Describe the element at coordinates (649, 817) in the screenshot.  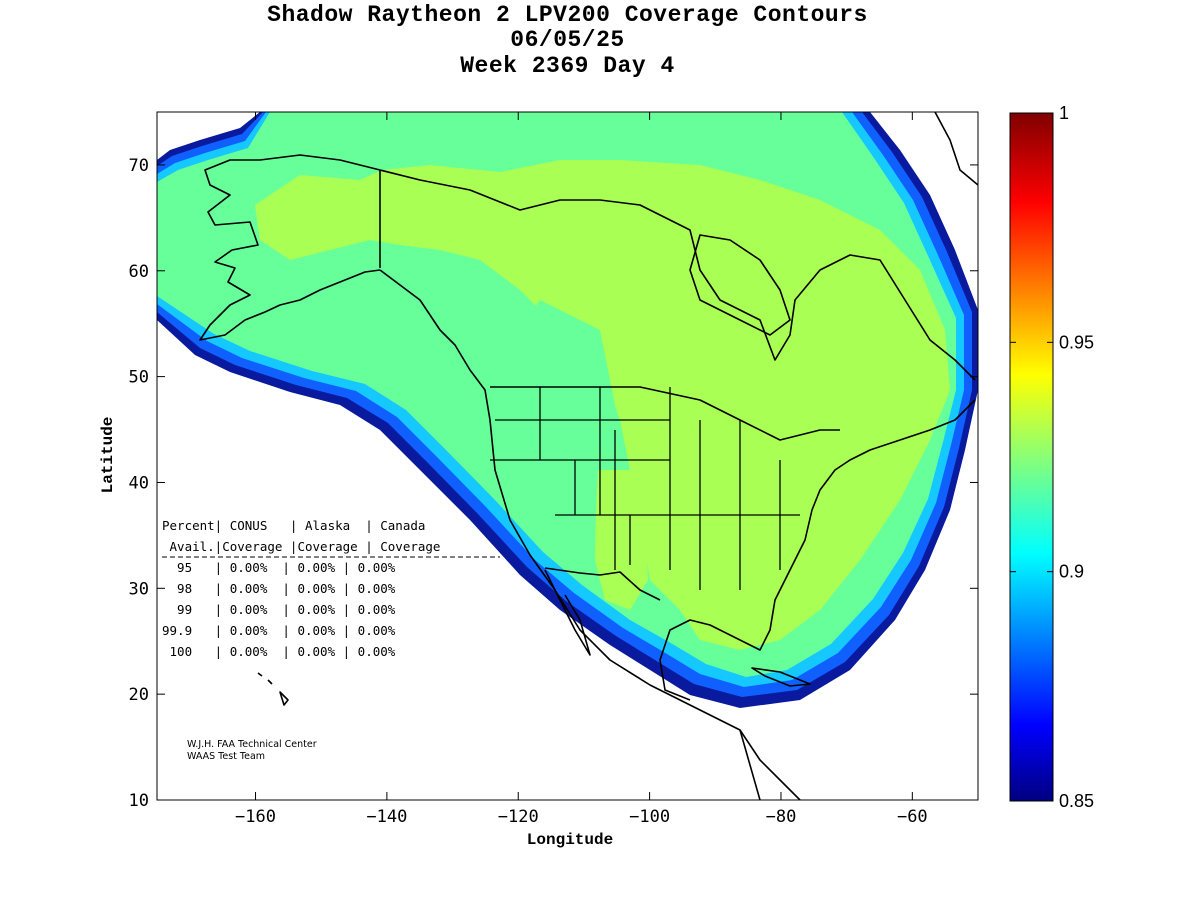
I see `x-tick-label: −100` at that location.